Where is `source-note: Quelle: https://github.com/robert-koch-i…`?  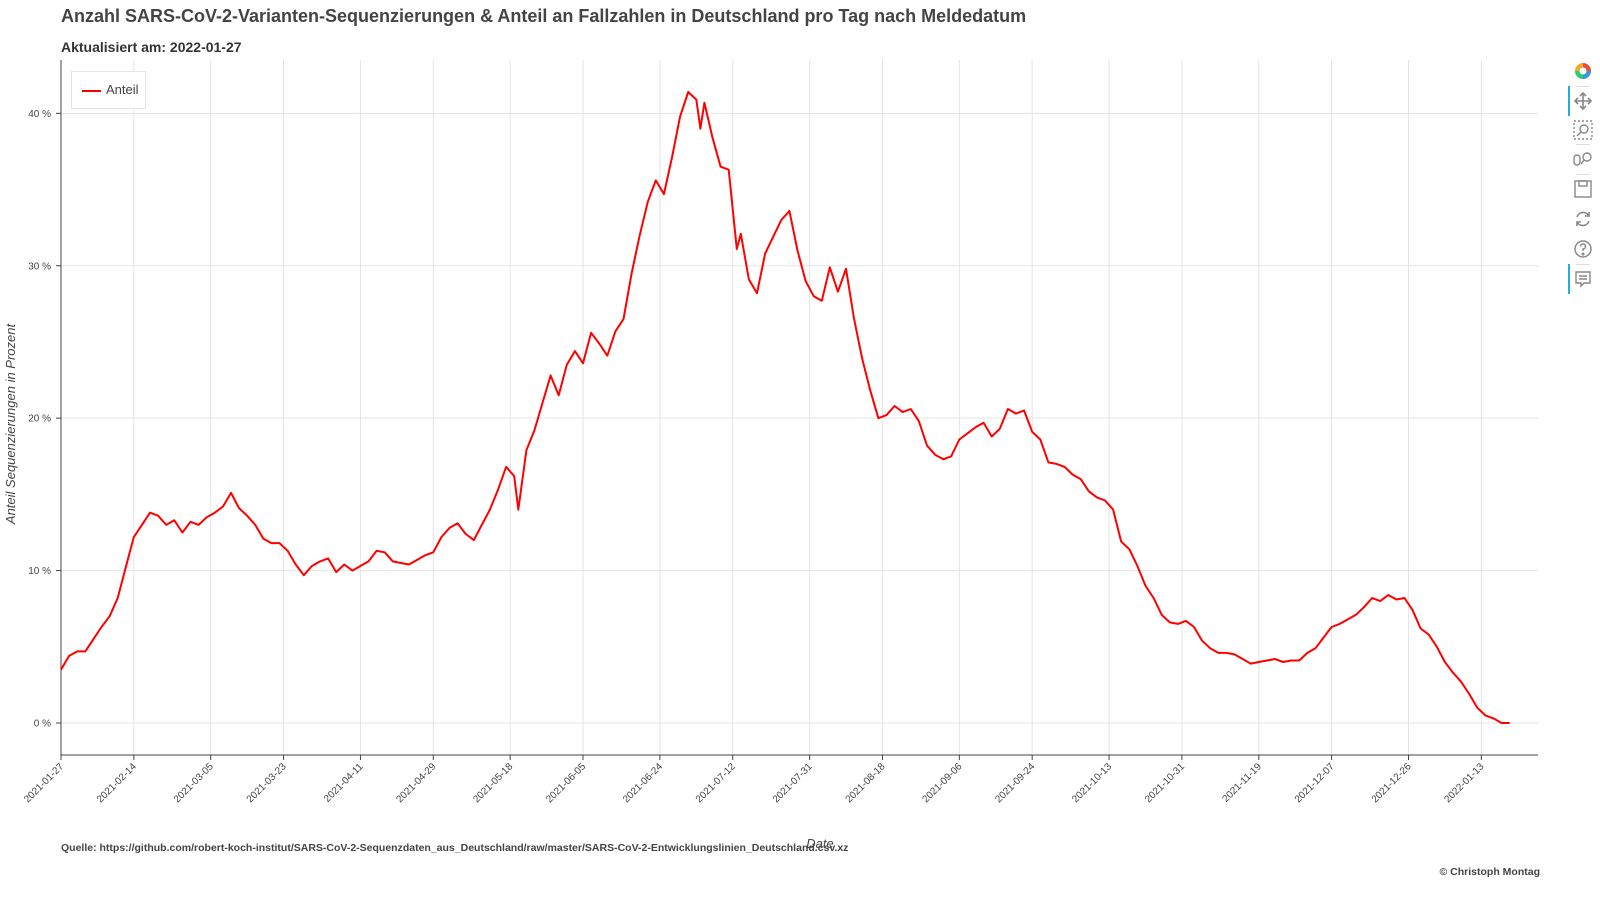 source-note: Quelle: https://github.com/robert-koch-i… is located at coordinates (455, 848).